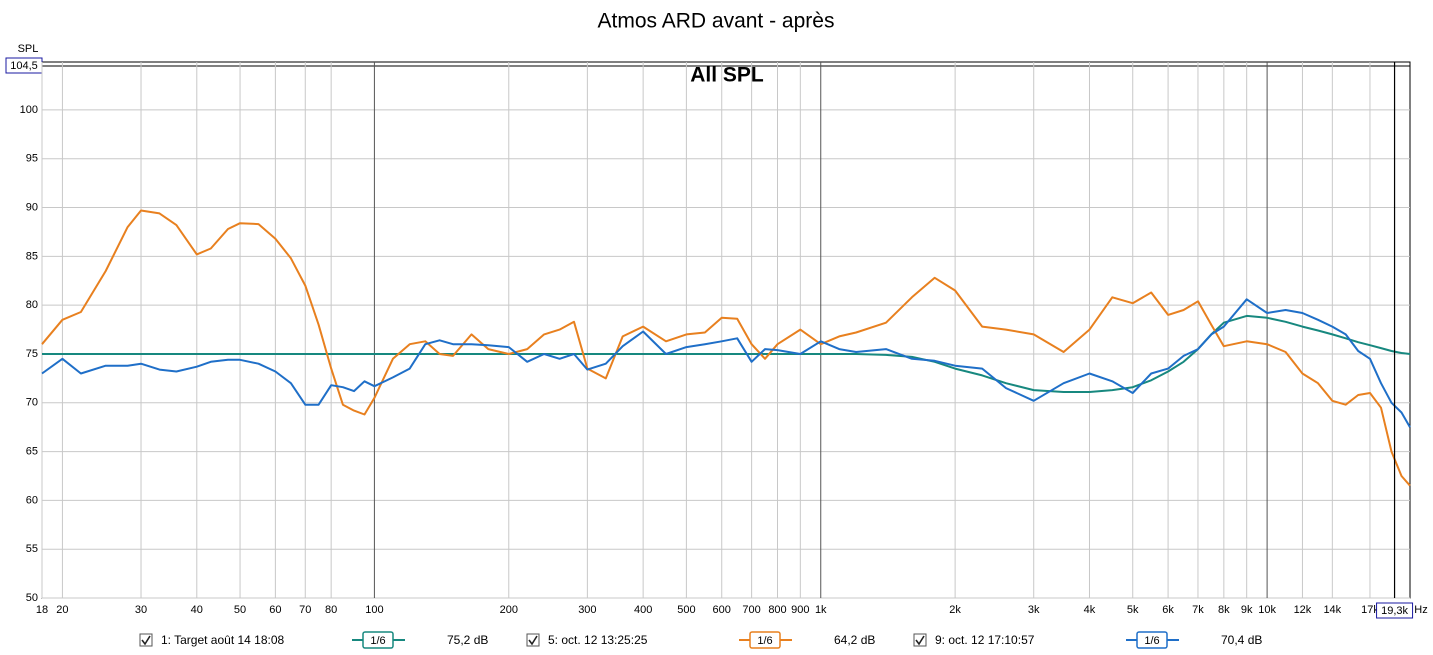  I want to click on legend-label: 9: oct. 12 17:10:57, so click(985, 640).